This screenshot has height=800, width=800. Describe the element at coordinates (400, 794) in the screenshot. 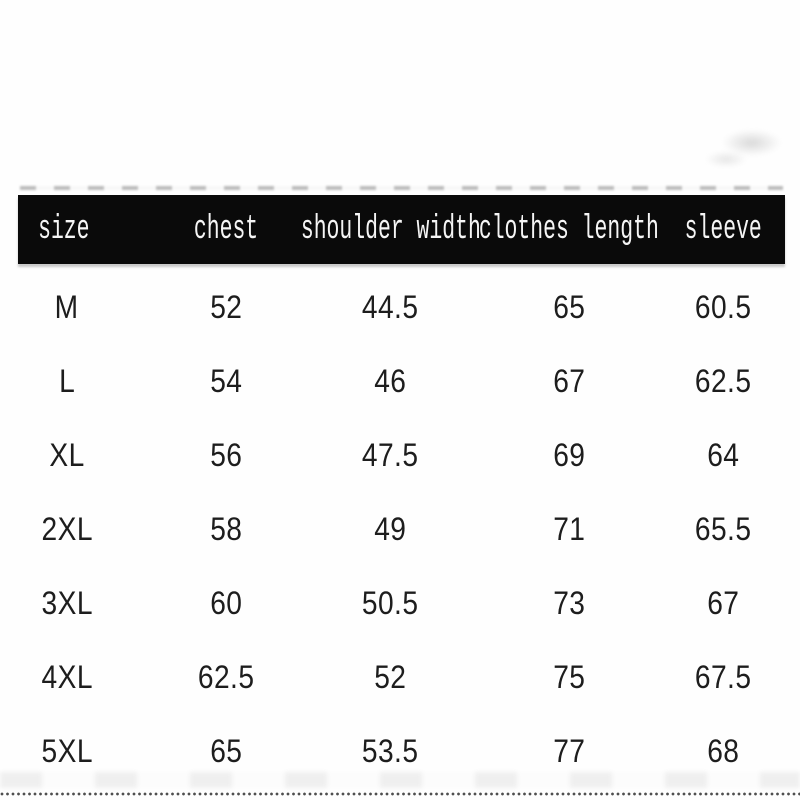

I see `dotted-bottom-edge` at that location.